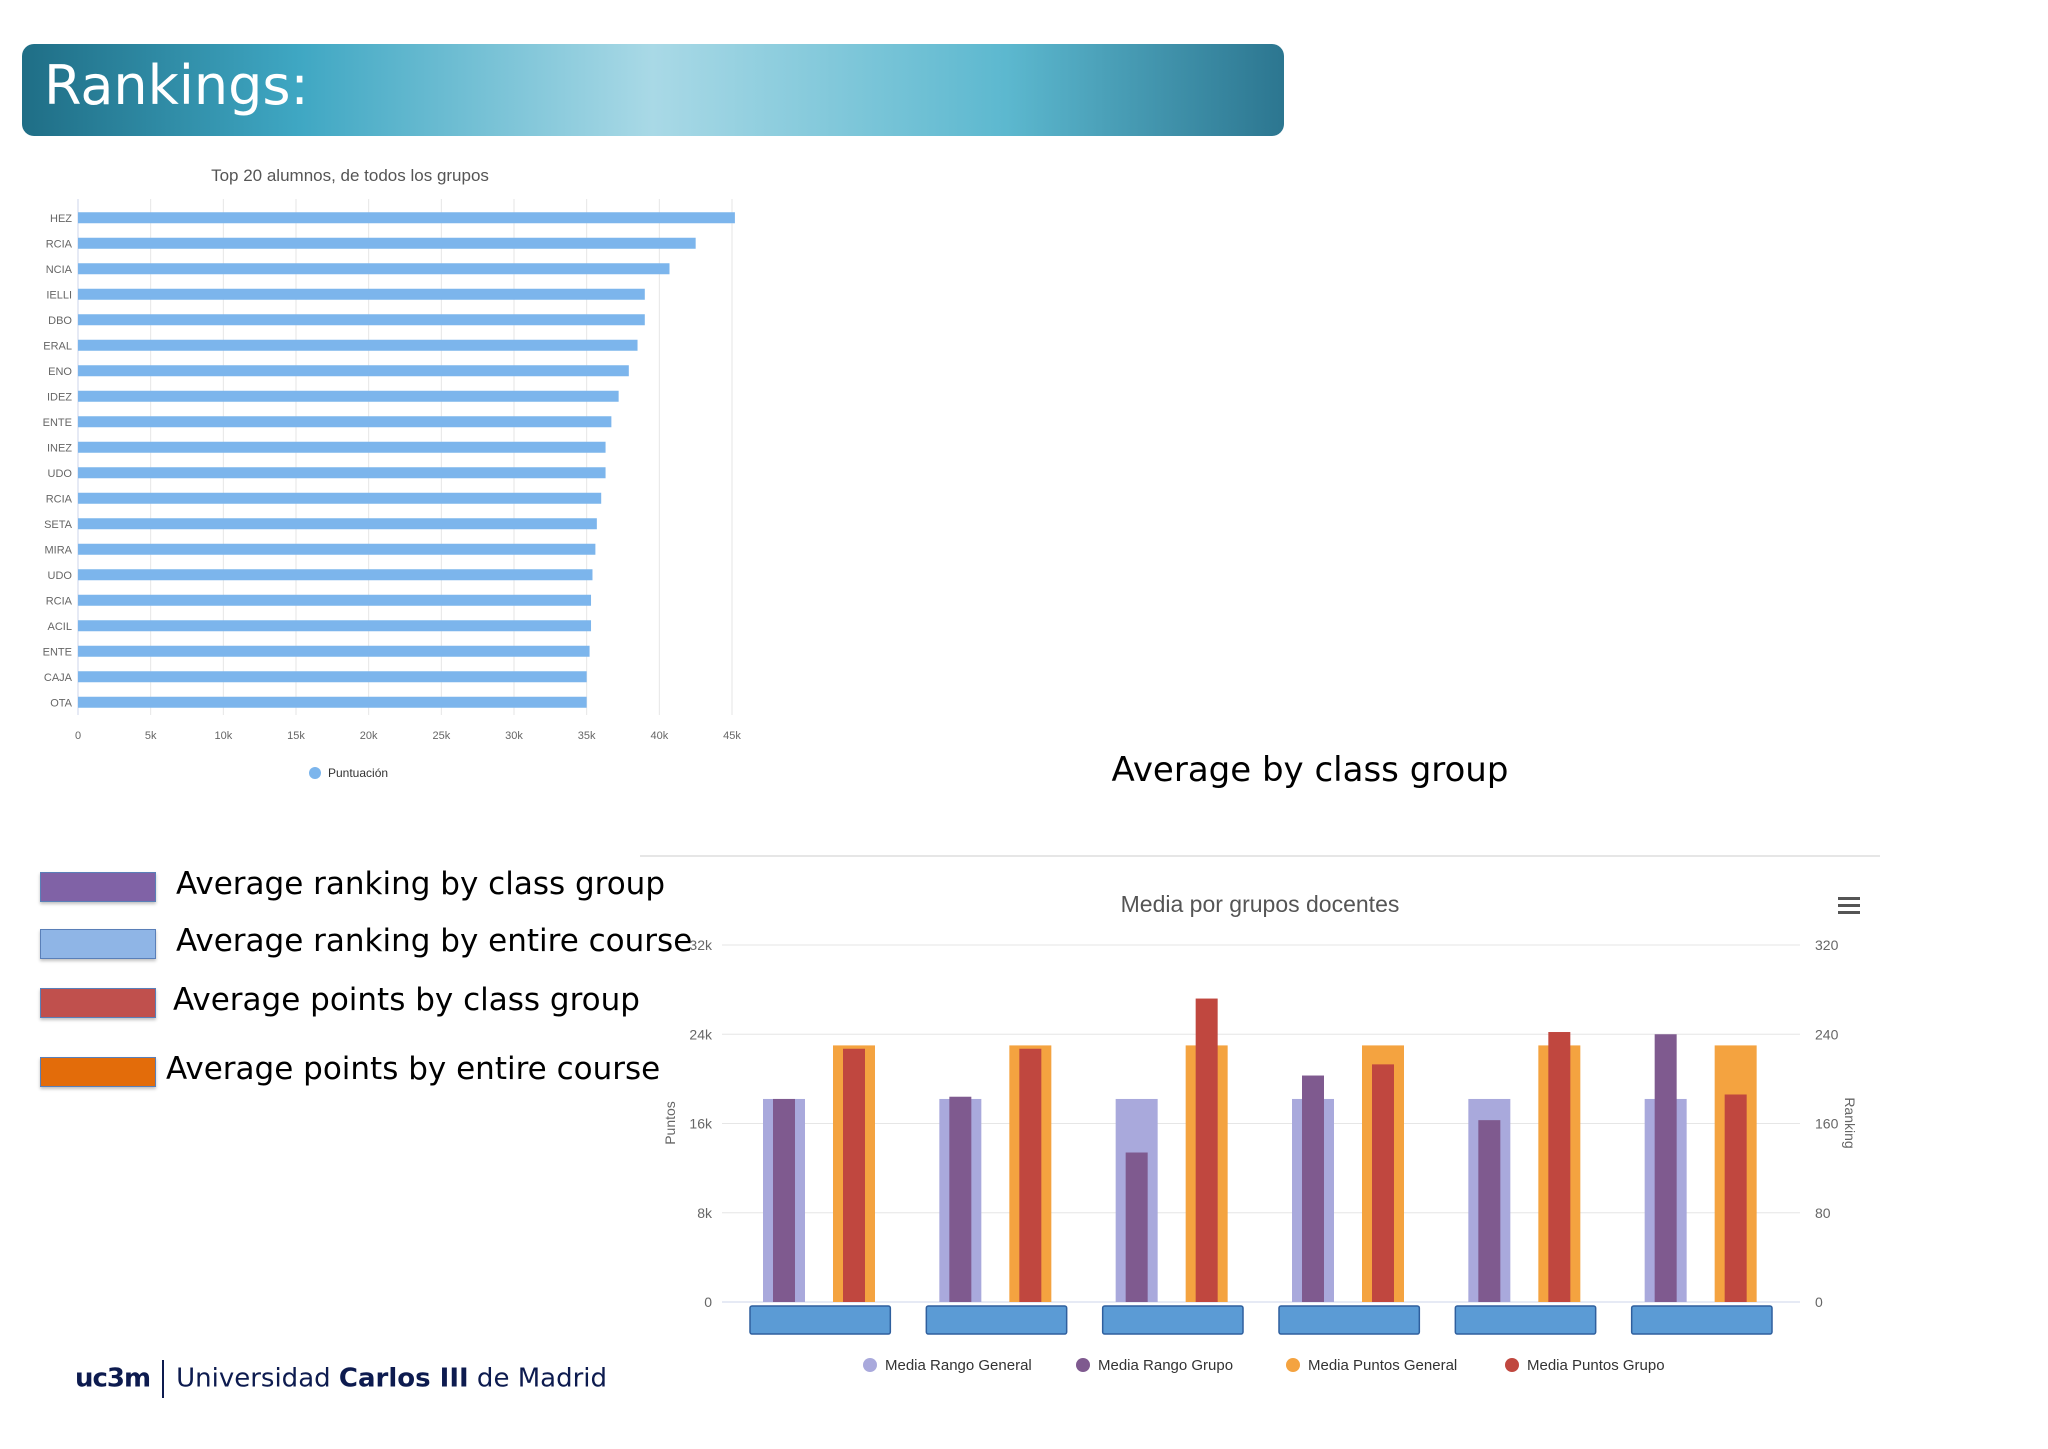  Describe the element at coordinates (653, 90) in the screenshot. I see `title-banner: Rankings:` at that location.